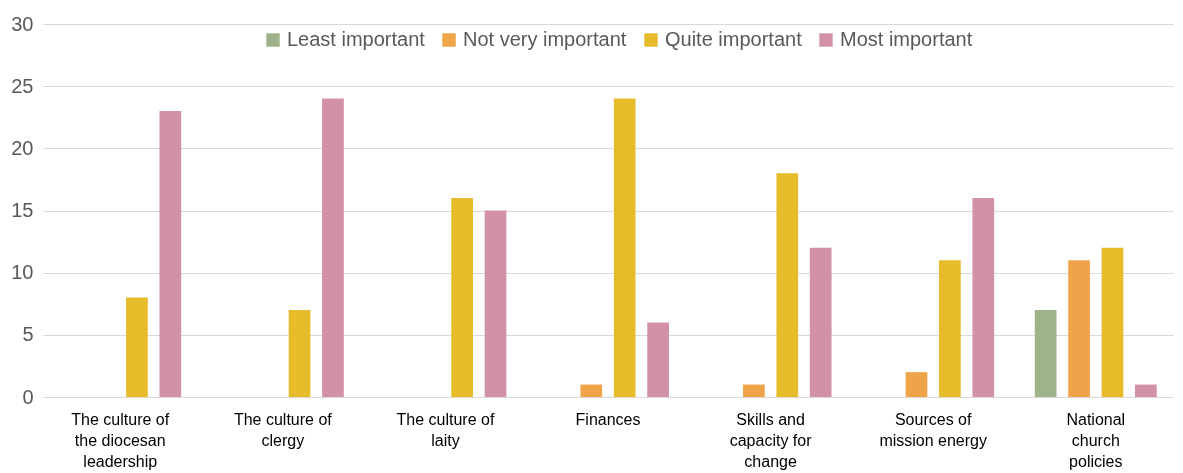 The image size is (1183, 473). Describe the element at coordinates (22, 23) in the screenshot. I see `y-tick-label: 30` at that location.